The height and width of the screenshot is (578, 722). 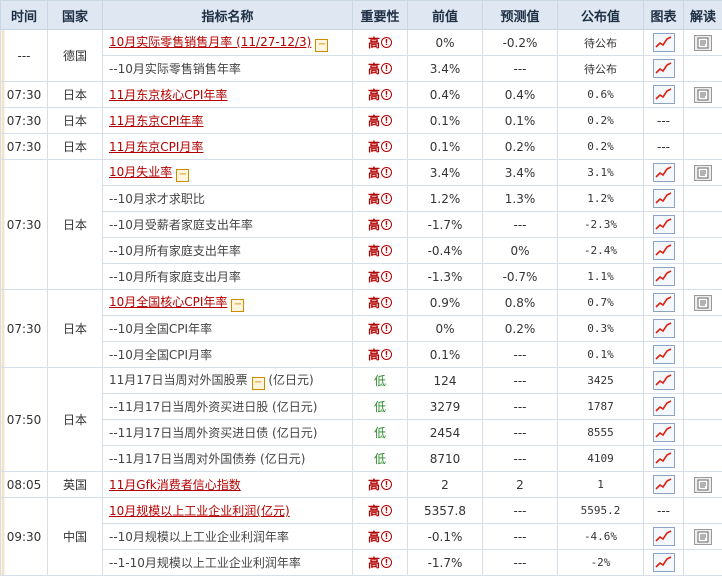 What do you see at coordinates (520, 120) in the screenshot?
I see `forecast-cell: 0.1%` at bounding box center [520, 120].